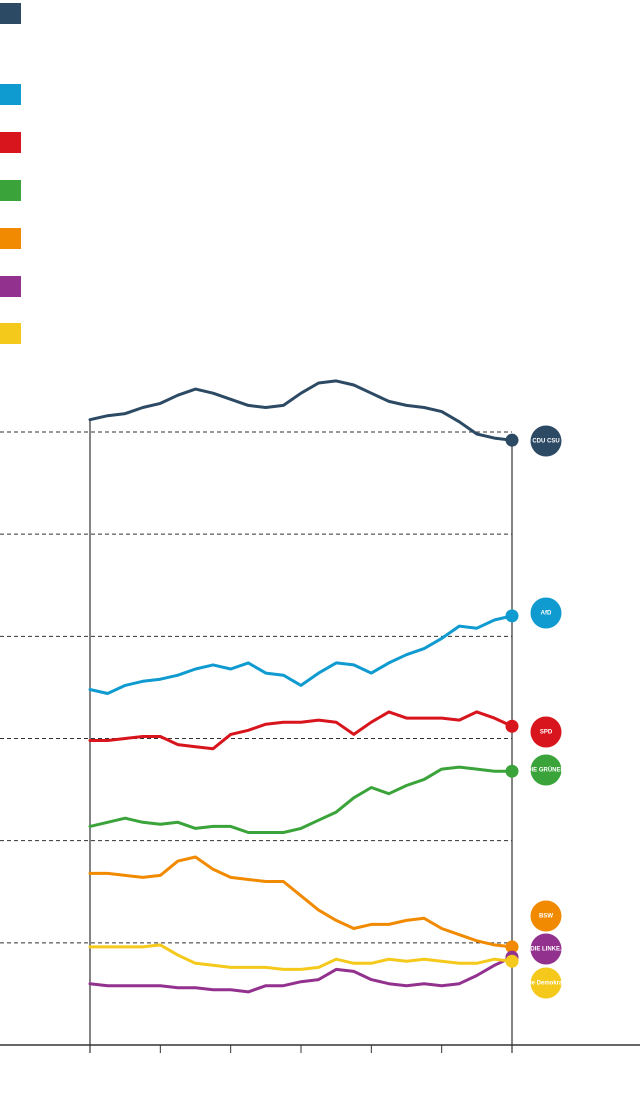 The image size is (640, 1094). I want to click on party-logo-text: AfD, so click(546, 614).